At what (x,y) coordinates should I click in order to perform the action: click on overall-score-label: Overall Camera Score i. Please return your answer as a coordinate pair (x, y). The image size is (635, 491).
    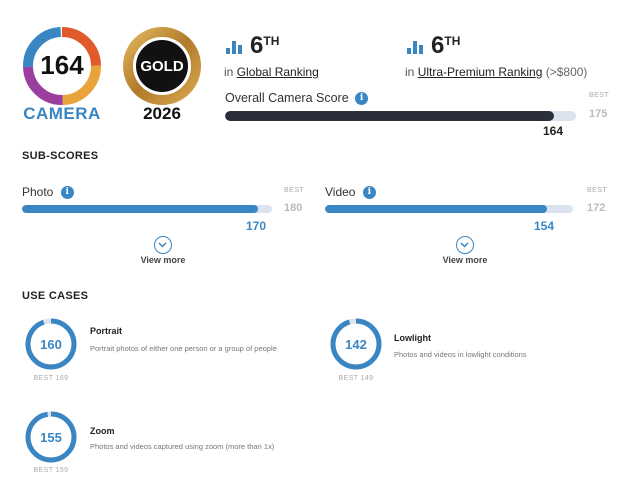
    Looking at the image, I should click on (297, 98).